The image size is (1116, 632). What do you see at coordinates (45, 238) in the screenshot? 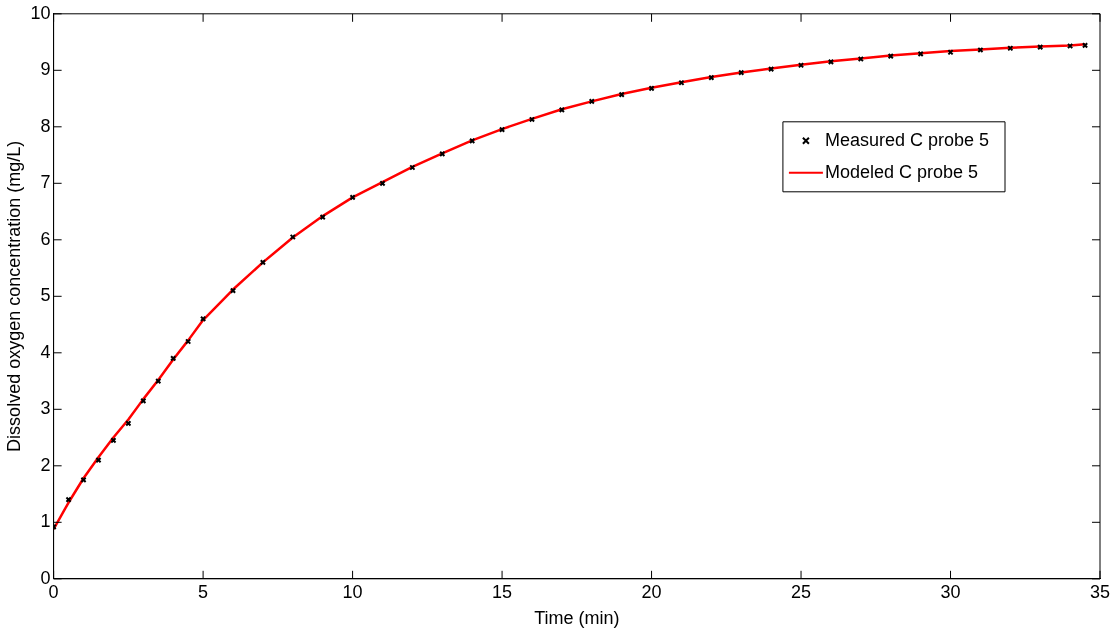
I see `y-tick-label: 6` at bounding box center [45, 238].